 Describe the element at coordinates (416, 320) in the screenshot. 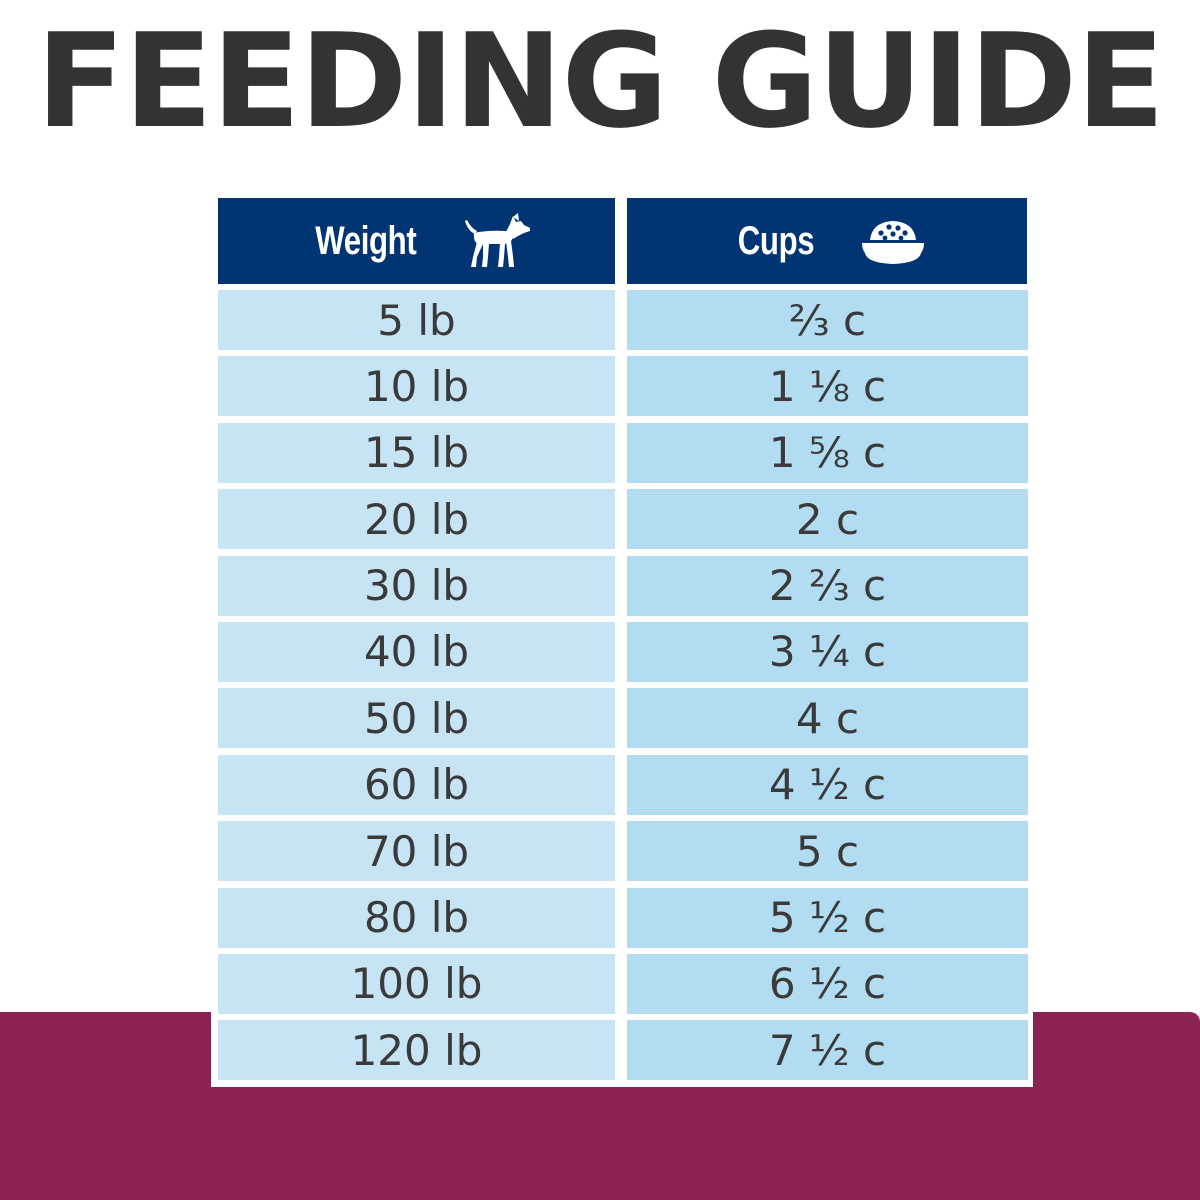

I see `weight-cell: 5 lb` at that location.